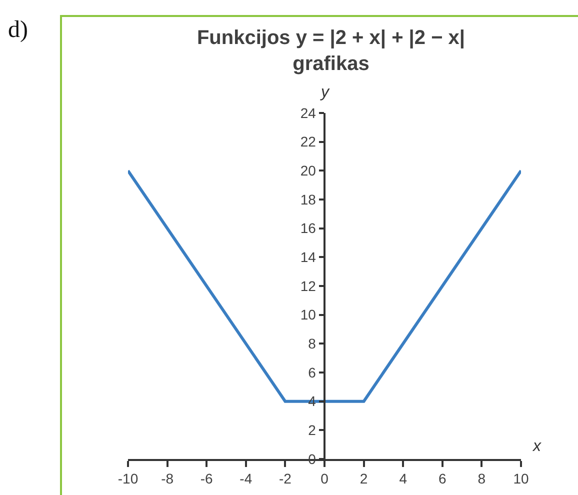 Image resolution: width=578 pixels, height=495 pixels. Describe the element at coordinates (246, 478) in the screenshot. I see `x-tick-label: -4` at that location.